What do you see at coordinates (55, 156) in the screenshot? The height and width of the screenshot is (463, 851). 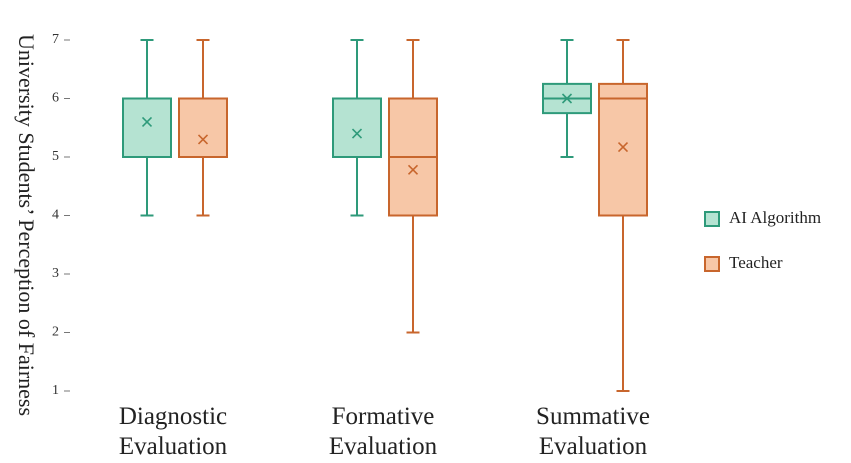 I see `y-tick-label: 5` at bounding box center [55, 156].